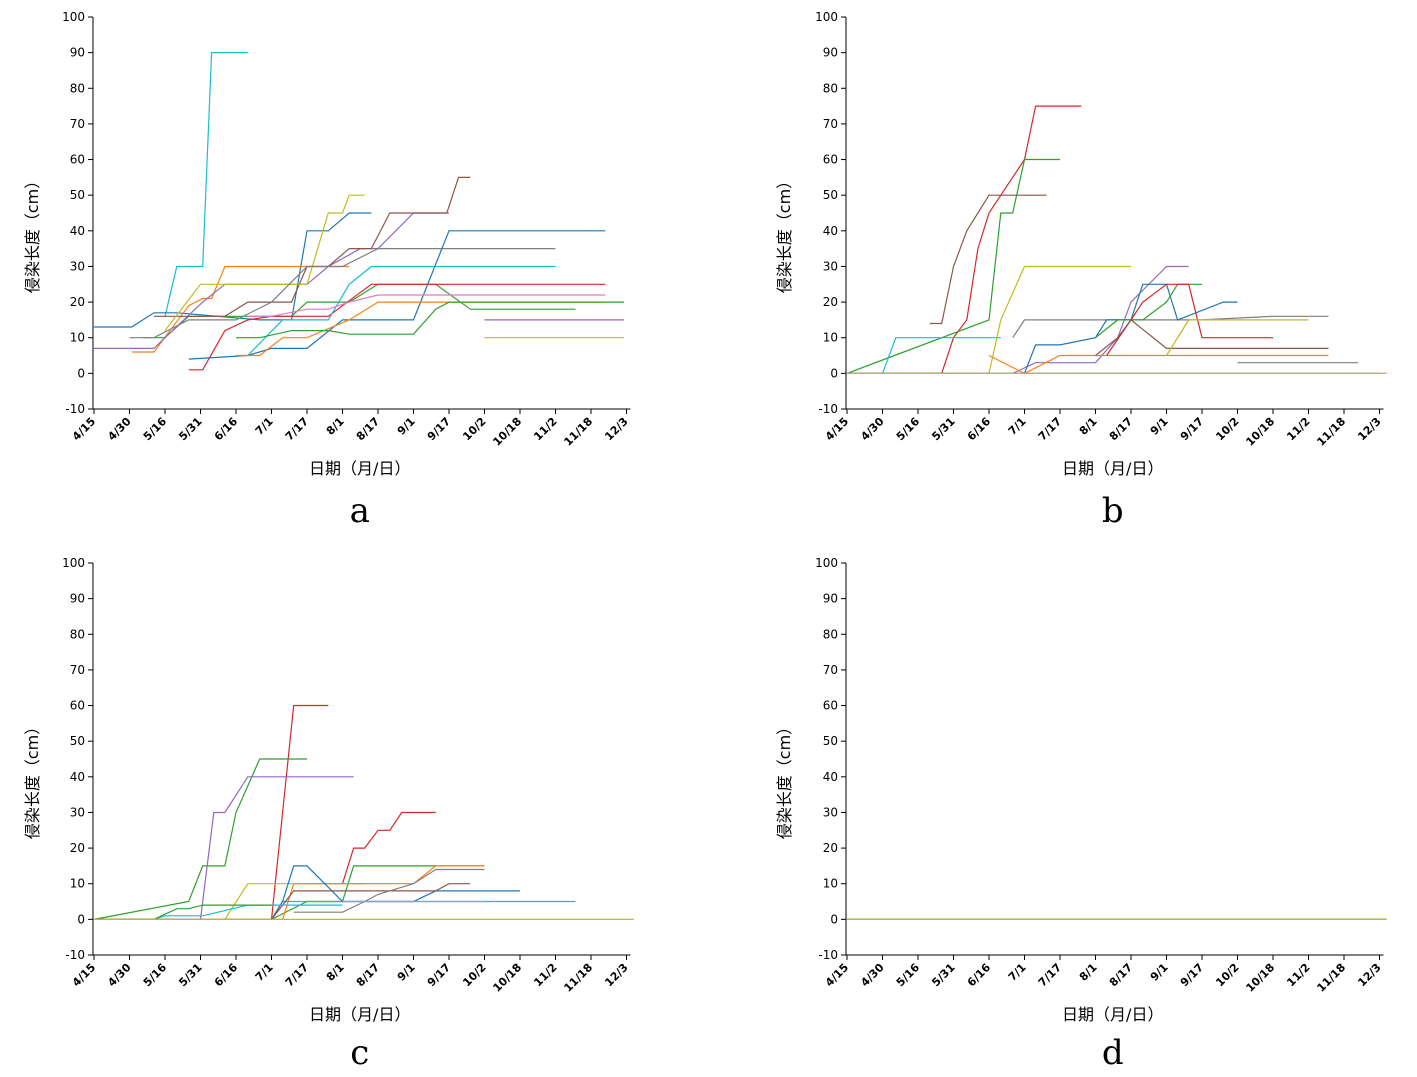 This screenshot has width=1417, height=1077. Describe the element at coordinates (1113, 1053) in the screenshot. I see `panel-label: d` at that location.